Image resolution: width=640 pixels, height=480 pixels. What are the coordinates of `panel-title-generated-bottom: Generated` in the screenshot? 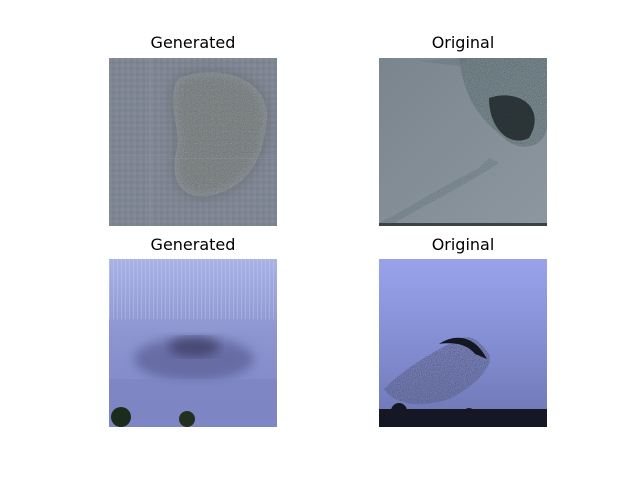 It's located at (193, 244).